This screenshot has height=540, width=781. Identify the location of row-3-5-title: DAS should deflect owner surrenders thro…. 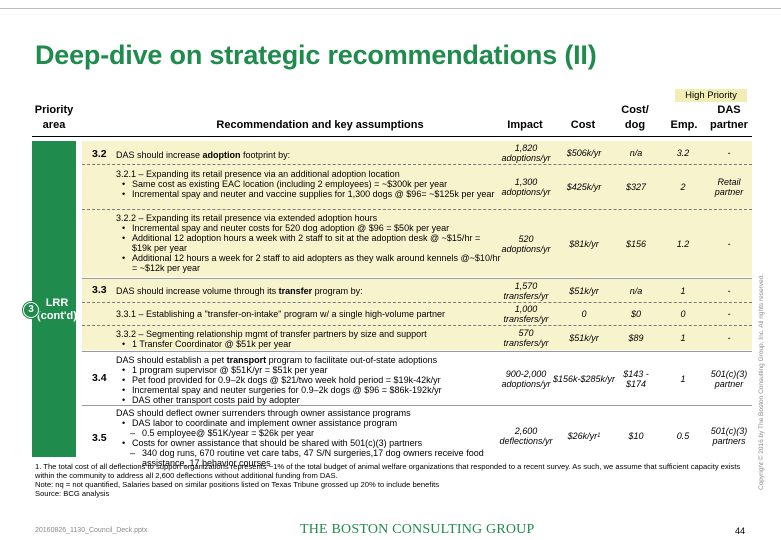
(263, 413).